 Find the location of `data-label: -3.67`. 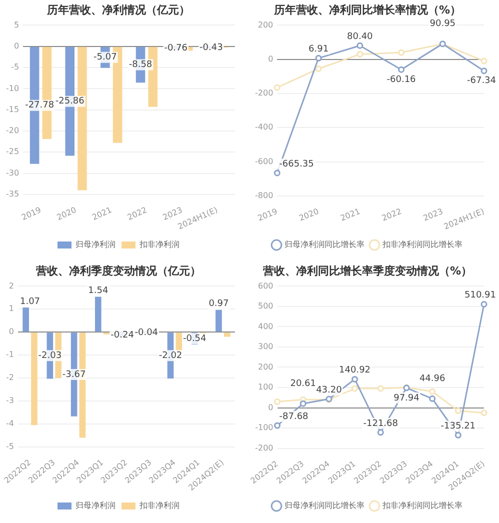

data-label: -3.67 is located at coordinates (74, 375).